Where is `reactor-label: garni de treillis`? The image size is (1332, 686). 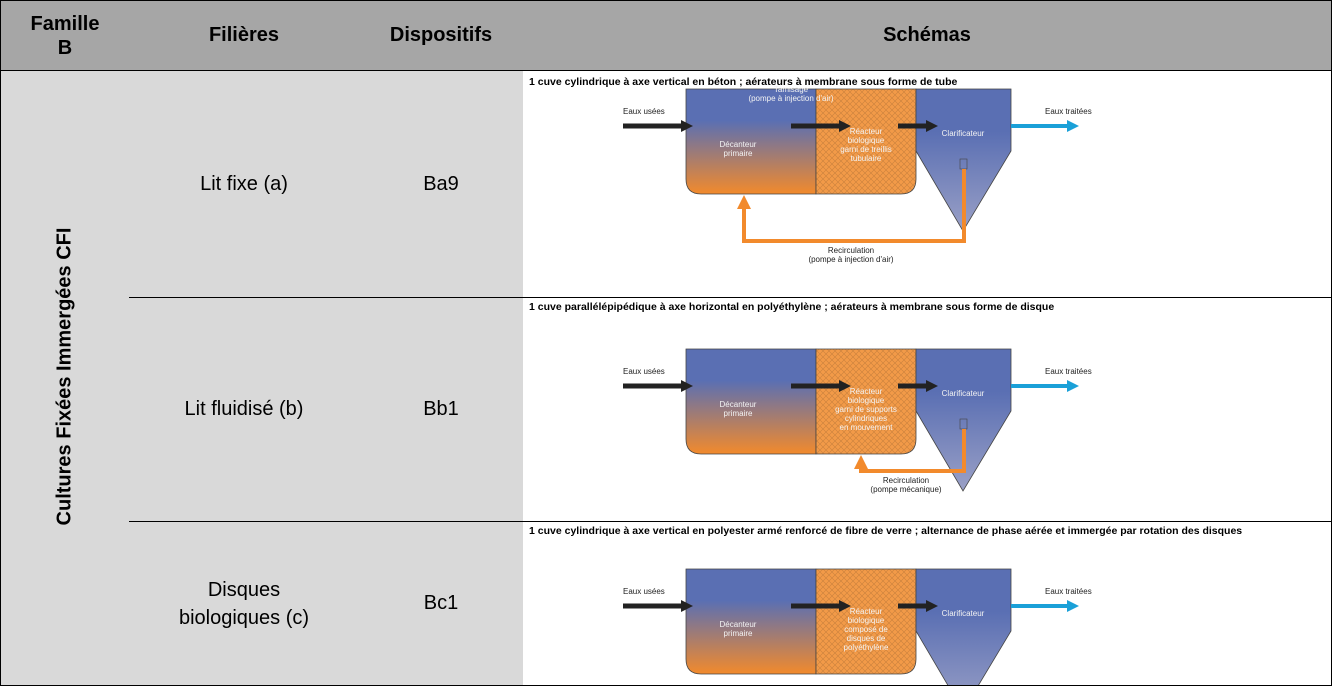 reactor-label: garni de treillis is located at coordinates (866, 149).